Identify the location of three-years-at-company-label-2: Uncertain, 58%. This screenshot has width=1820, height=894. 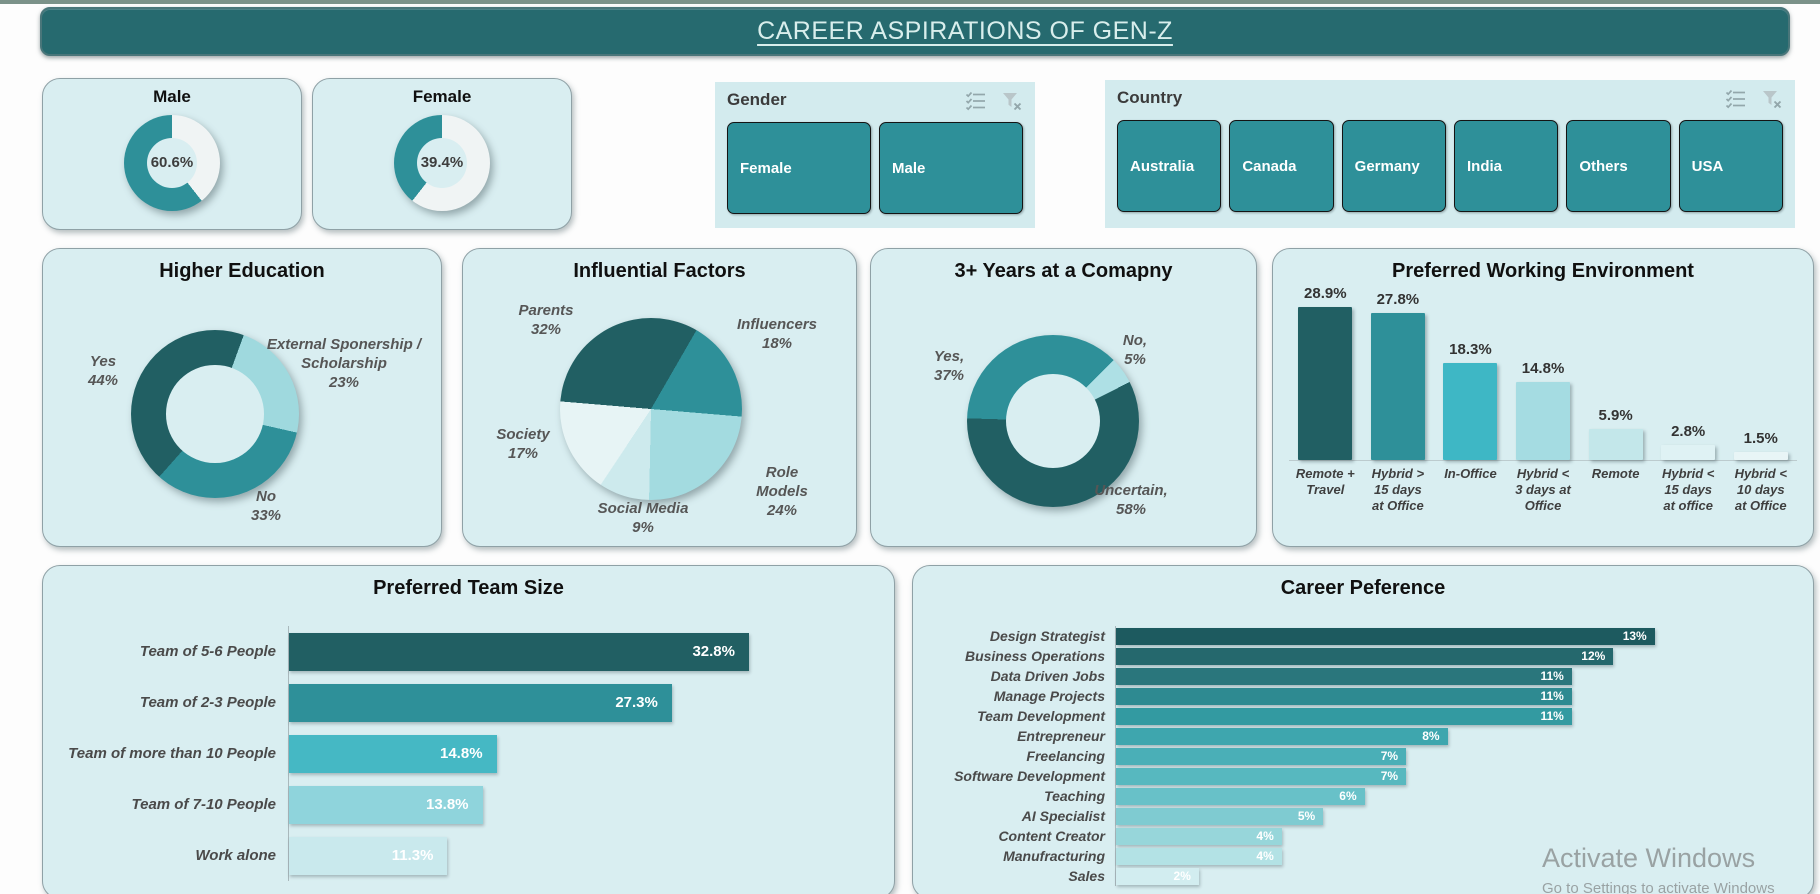
(1131, 500).